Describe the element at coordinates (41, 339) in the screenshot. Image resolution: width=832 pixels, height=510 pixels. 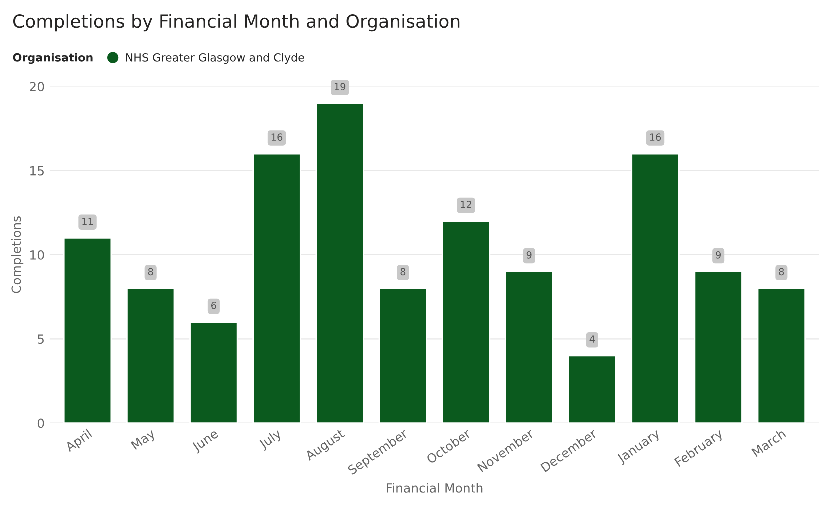
I see `y-tick-label: 5` at that location.